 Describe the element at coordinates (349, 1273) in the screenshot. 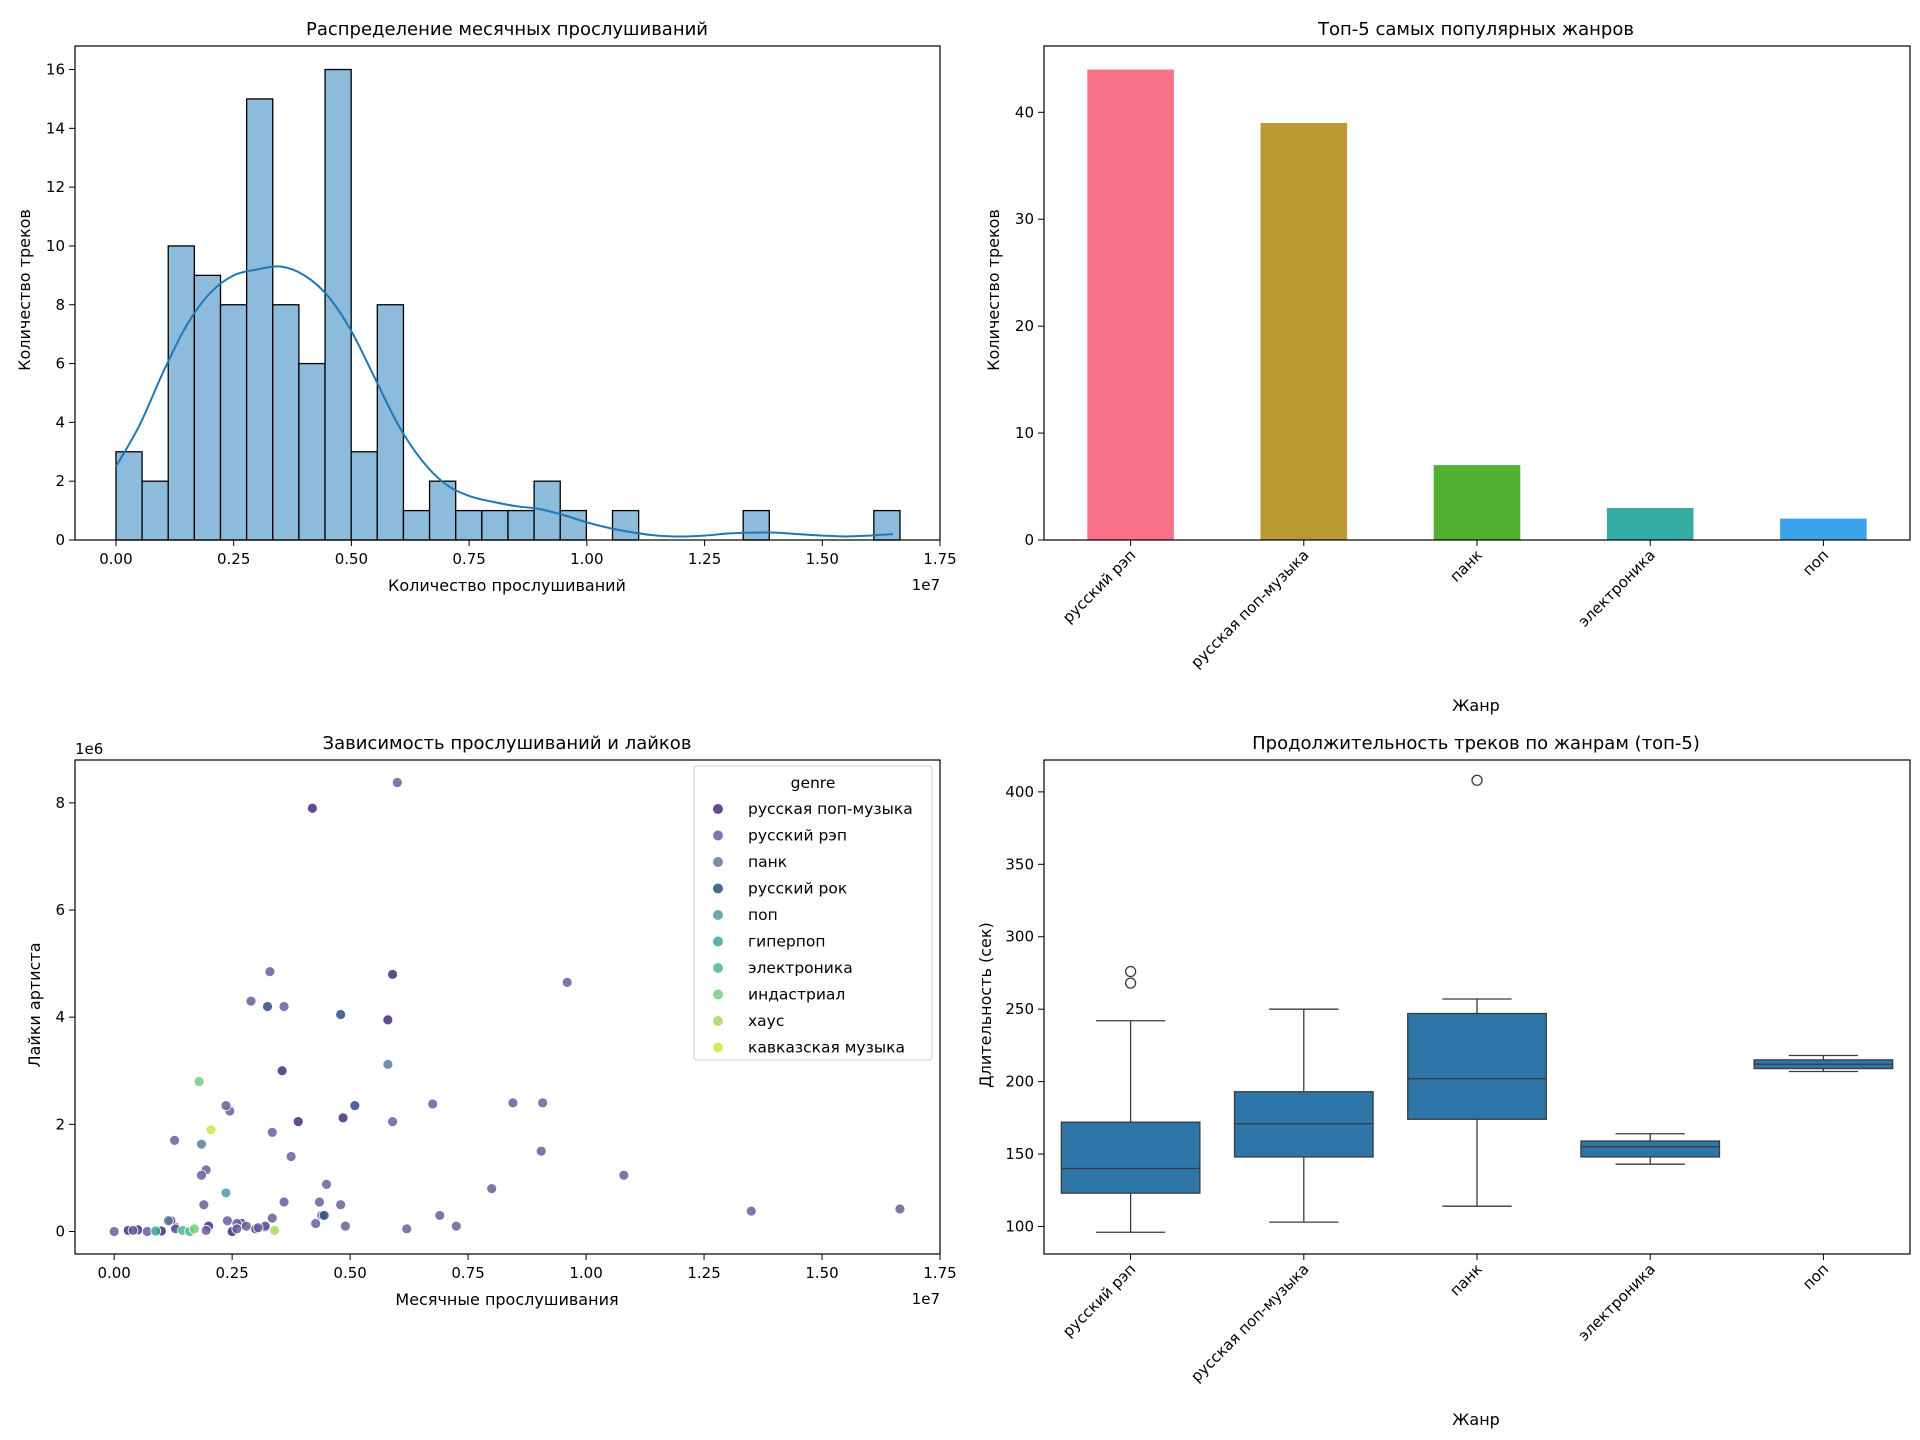

I see `scatter-x-tick-label: 0.50` at that location.